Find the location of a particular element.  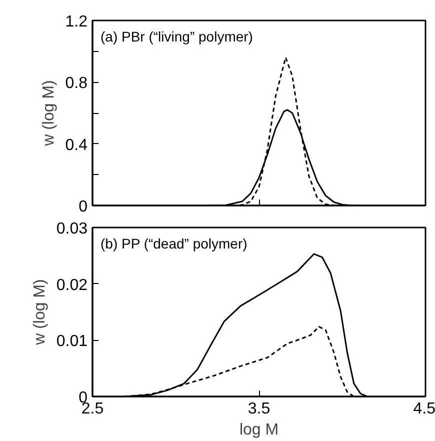

y-tick-label: 0.03 is located at coordinates (72, 229).